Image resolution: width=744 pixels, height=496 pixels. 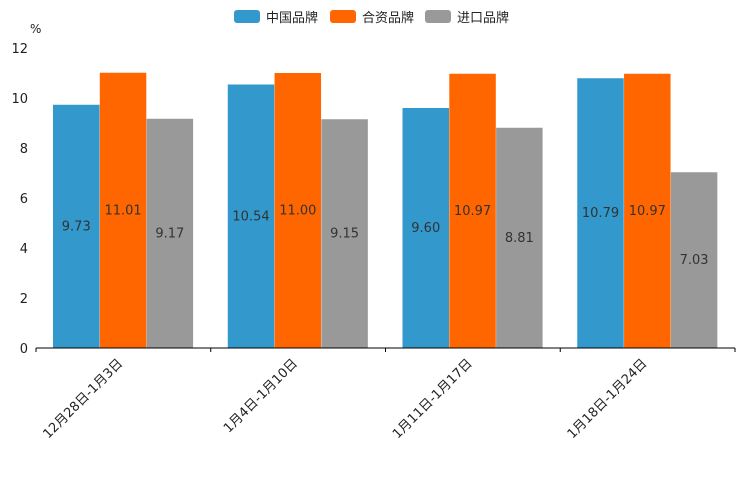 What do you see at coordinates (438, 16) in the screenshot?
I see `legend-swatch-import` at bounding box center [438, 16].